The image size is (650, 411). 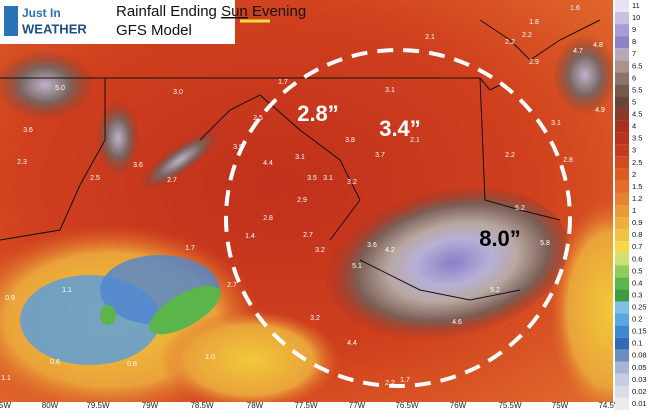 I want to click on scale-label: 5.5, so click(x=637, y=89).